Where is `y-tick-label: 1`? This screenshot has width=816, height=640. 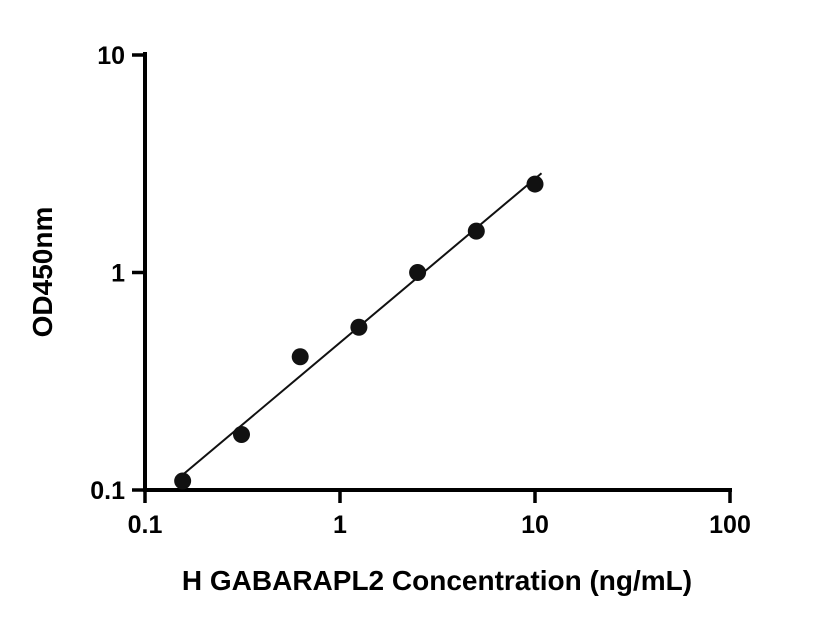 y-tick-label: 1 is located at coordinates (118, 274).